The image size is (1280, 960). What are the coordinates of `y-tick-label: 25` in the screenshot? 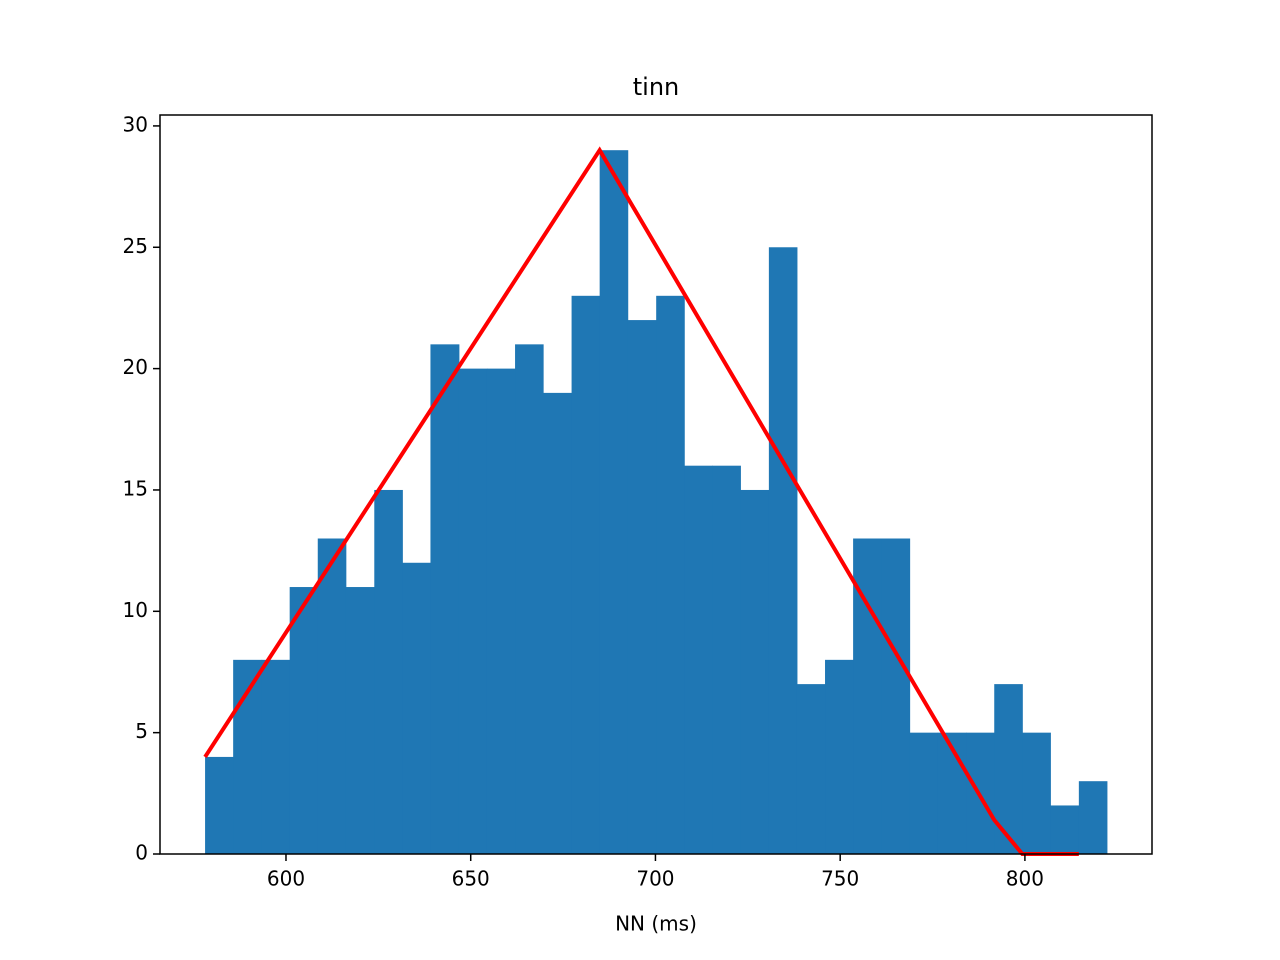 It's located at (135, 246).